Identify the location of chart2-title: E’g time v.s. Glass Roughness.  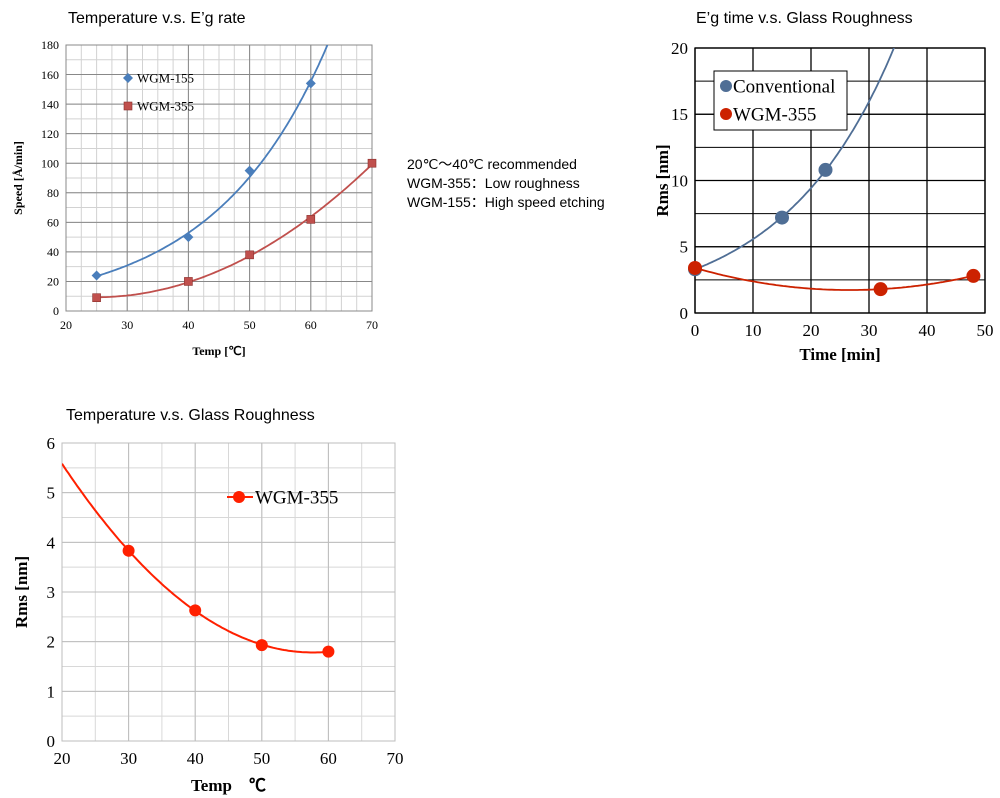
(804, 18).